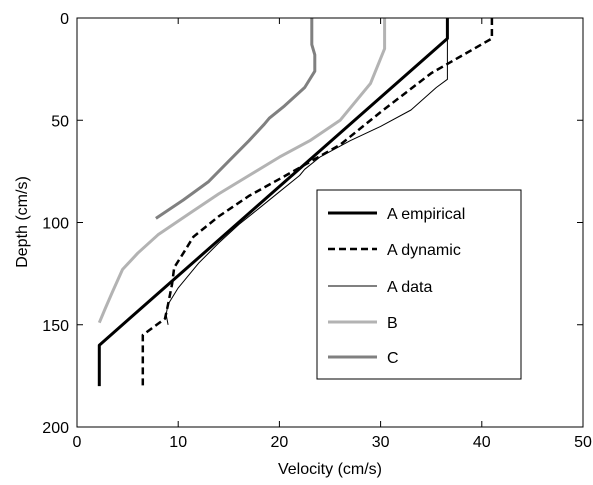 The height and width of the screenshot is (485, 593). Describe the element at coordinates (55, 224) in the screenshot. I see `y-tick-label: 100` at that location.